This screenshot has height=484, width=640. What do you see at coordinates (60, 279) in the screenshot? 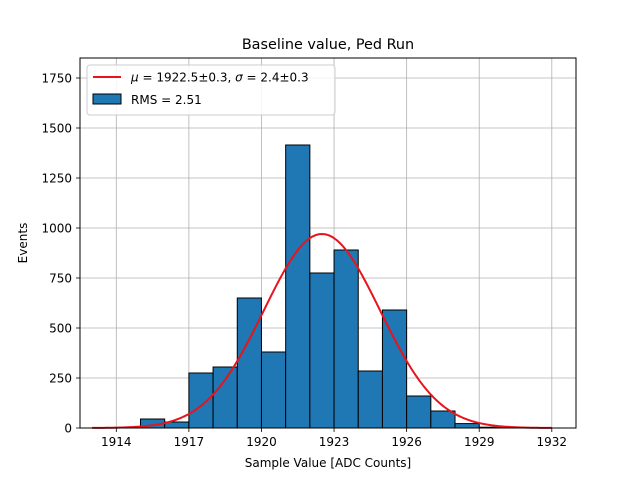
I see `y-tick-label: 750` at bounding box center [60, 279].